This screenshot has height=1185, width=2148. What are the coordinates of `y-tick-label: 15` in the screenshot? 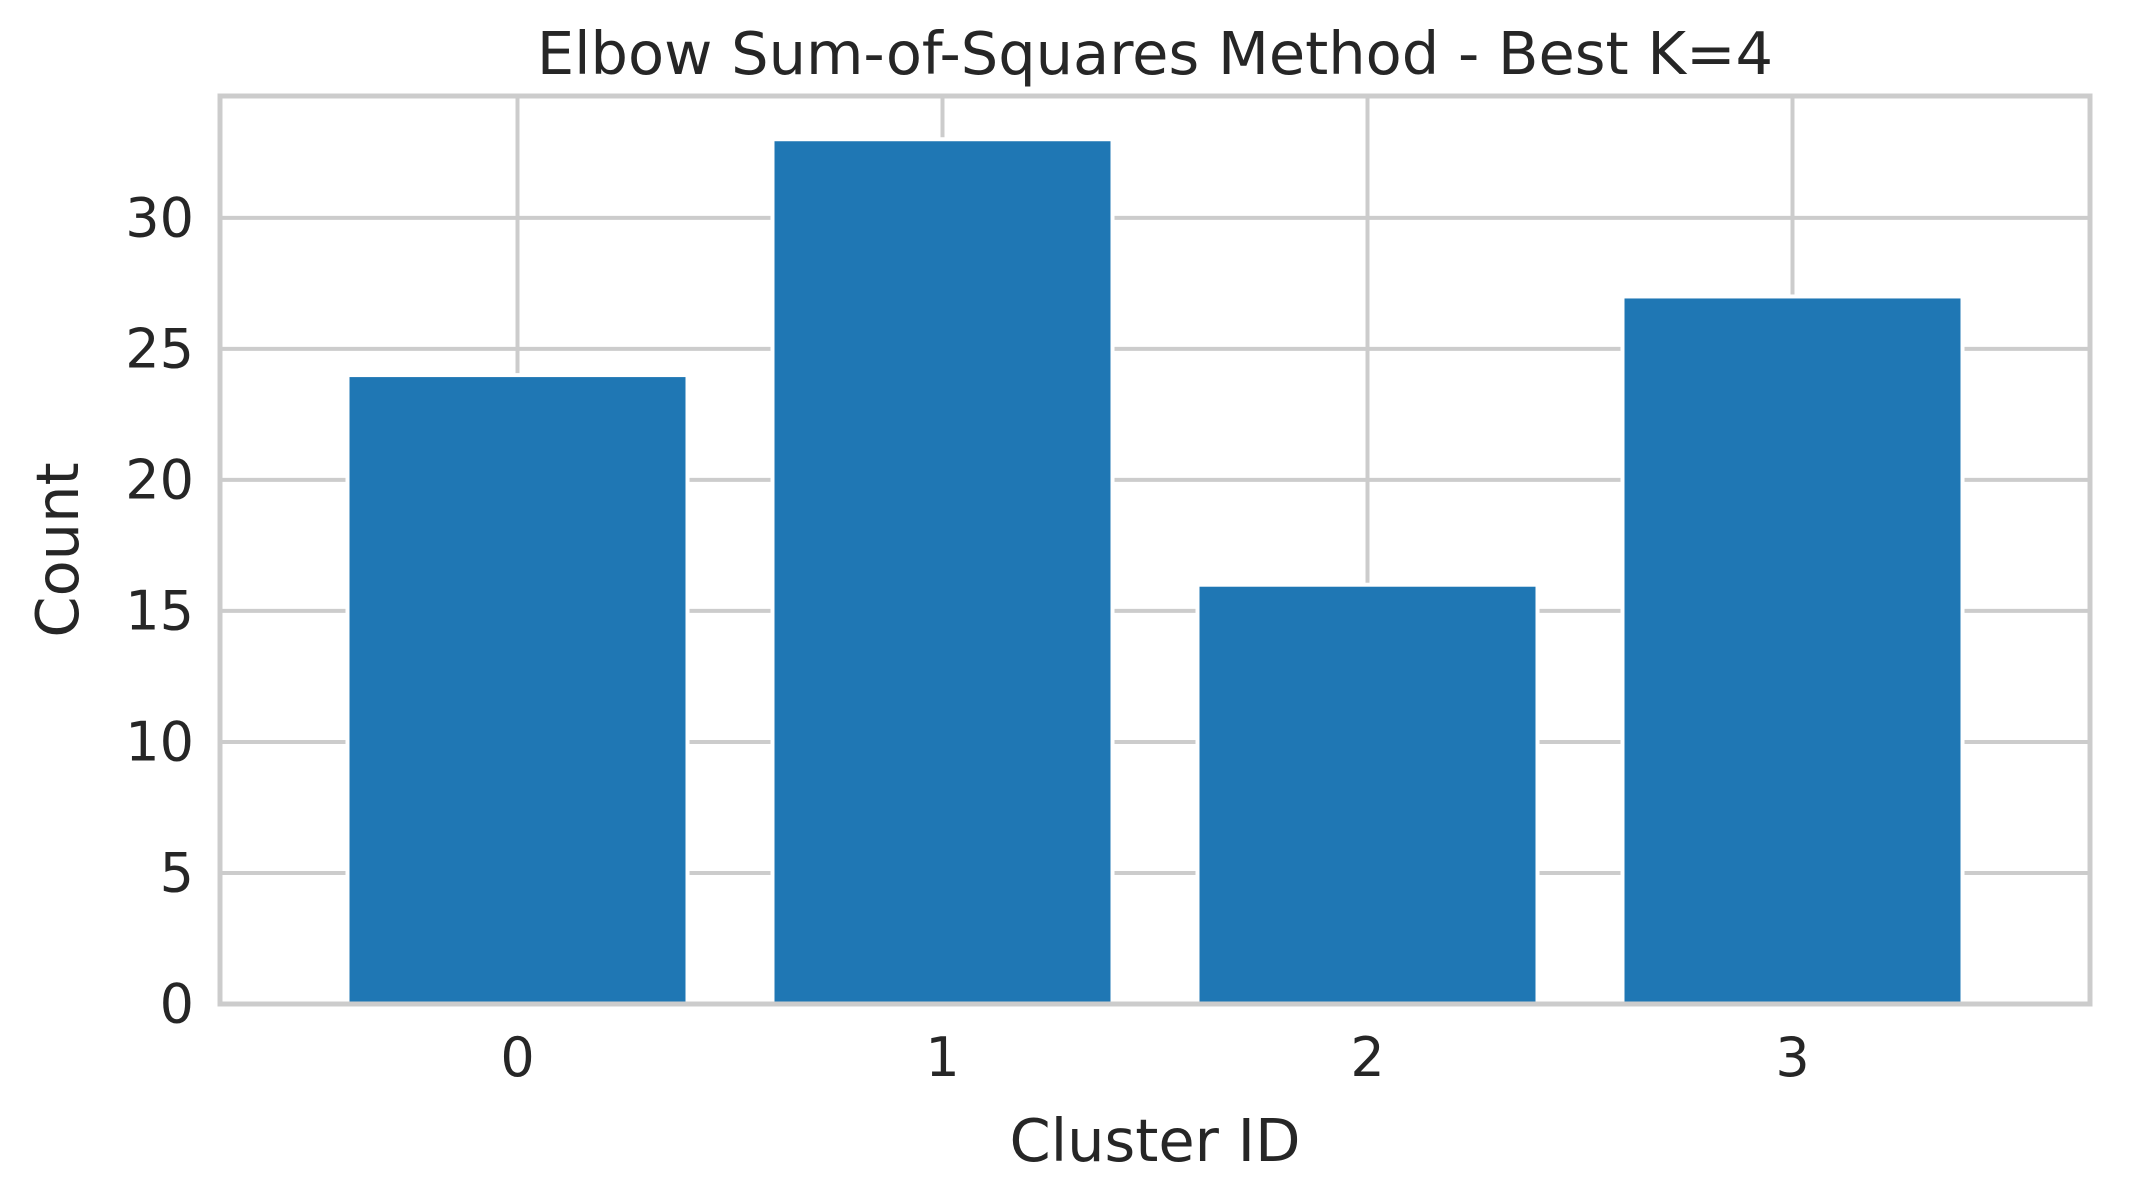 It's located at (159, 610).